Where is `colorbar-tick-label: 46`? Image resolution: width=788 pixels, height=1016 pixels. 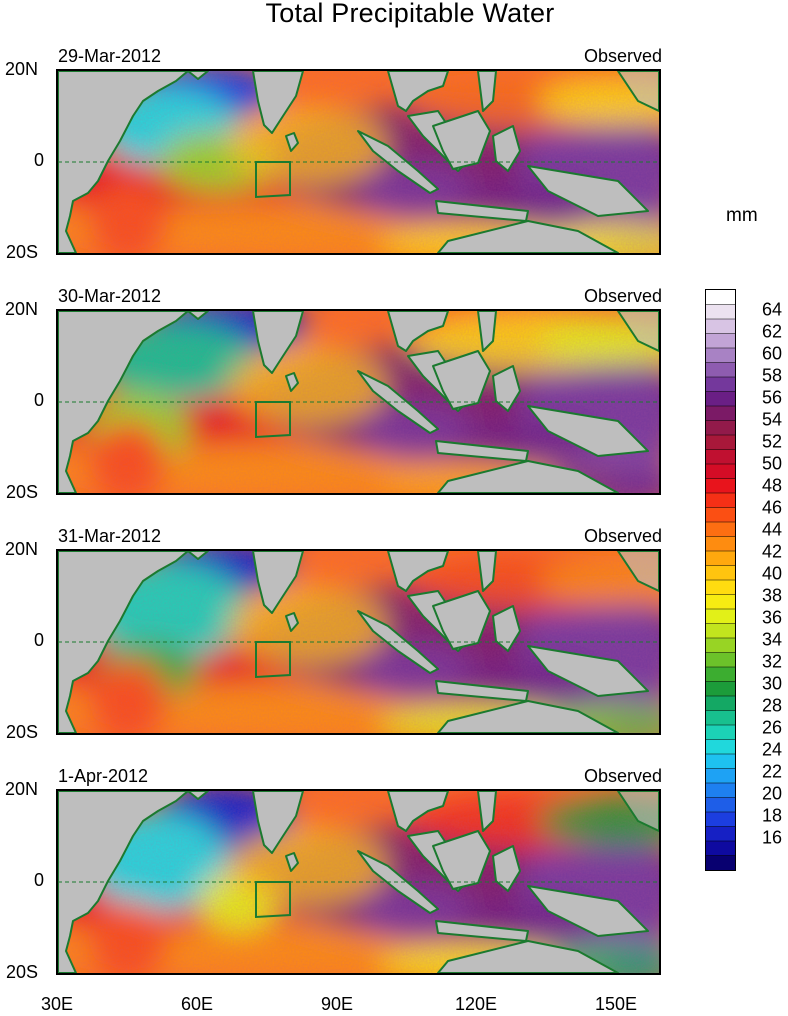 colorbar-tick-label: 46 is located at coordinates (772, 507).